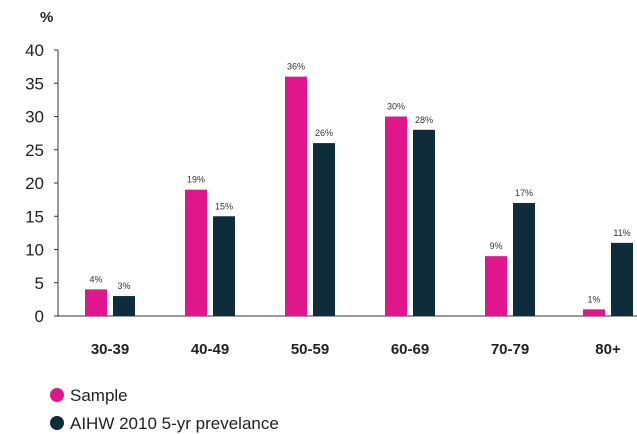  Describe the element at coordinates (174, 423) in the screenshot. I see `legend-label: AIHW 2010 5-yr prevelance` at that location.